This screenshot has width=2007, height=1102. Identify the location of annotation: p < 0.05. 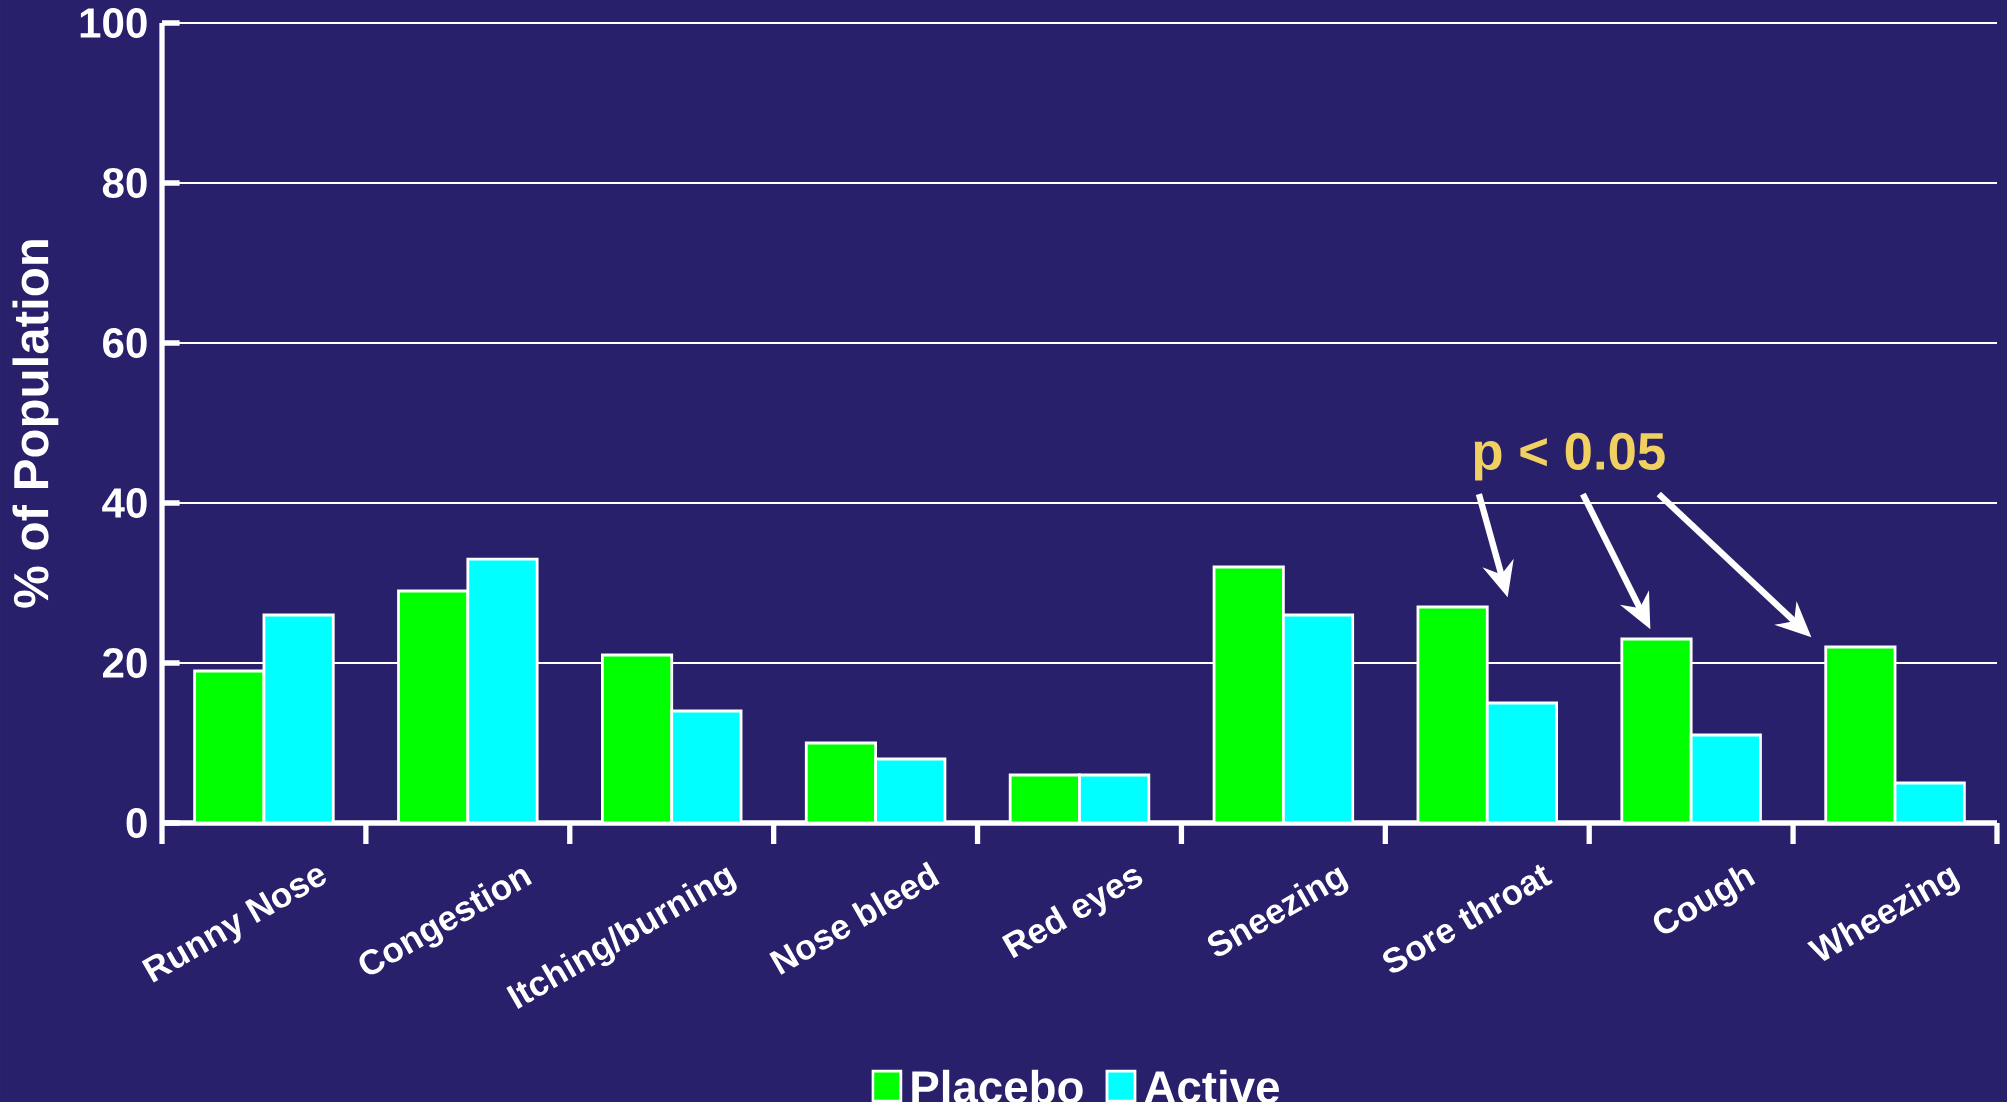
(1569, 456).